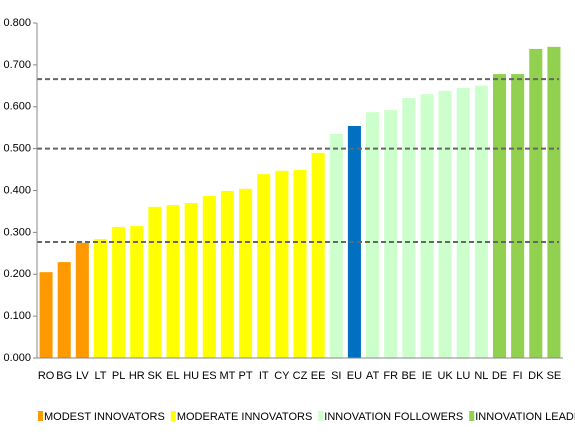  I want to click on x-tick-label: IE, so click(427, 376).